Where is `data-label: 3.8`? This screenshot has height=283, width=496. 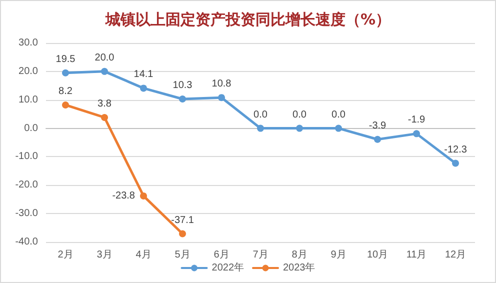 data-label: 3.8 is located at coordinates (105, 104).